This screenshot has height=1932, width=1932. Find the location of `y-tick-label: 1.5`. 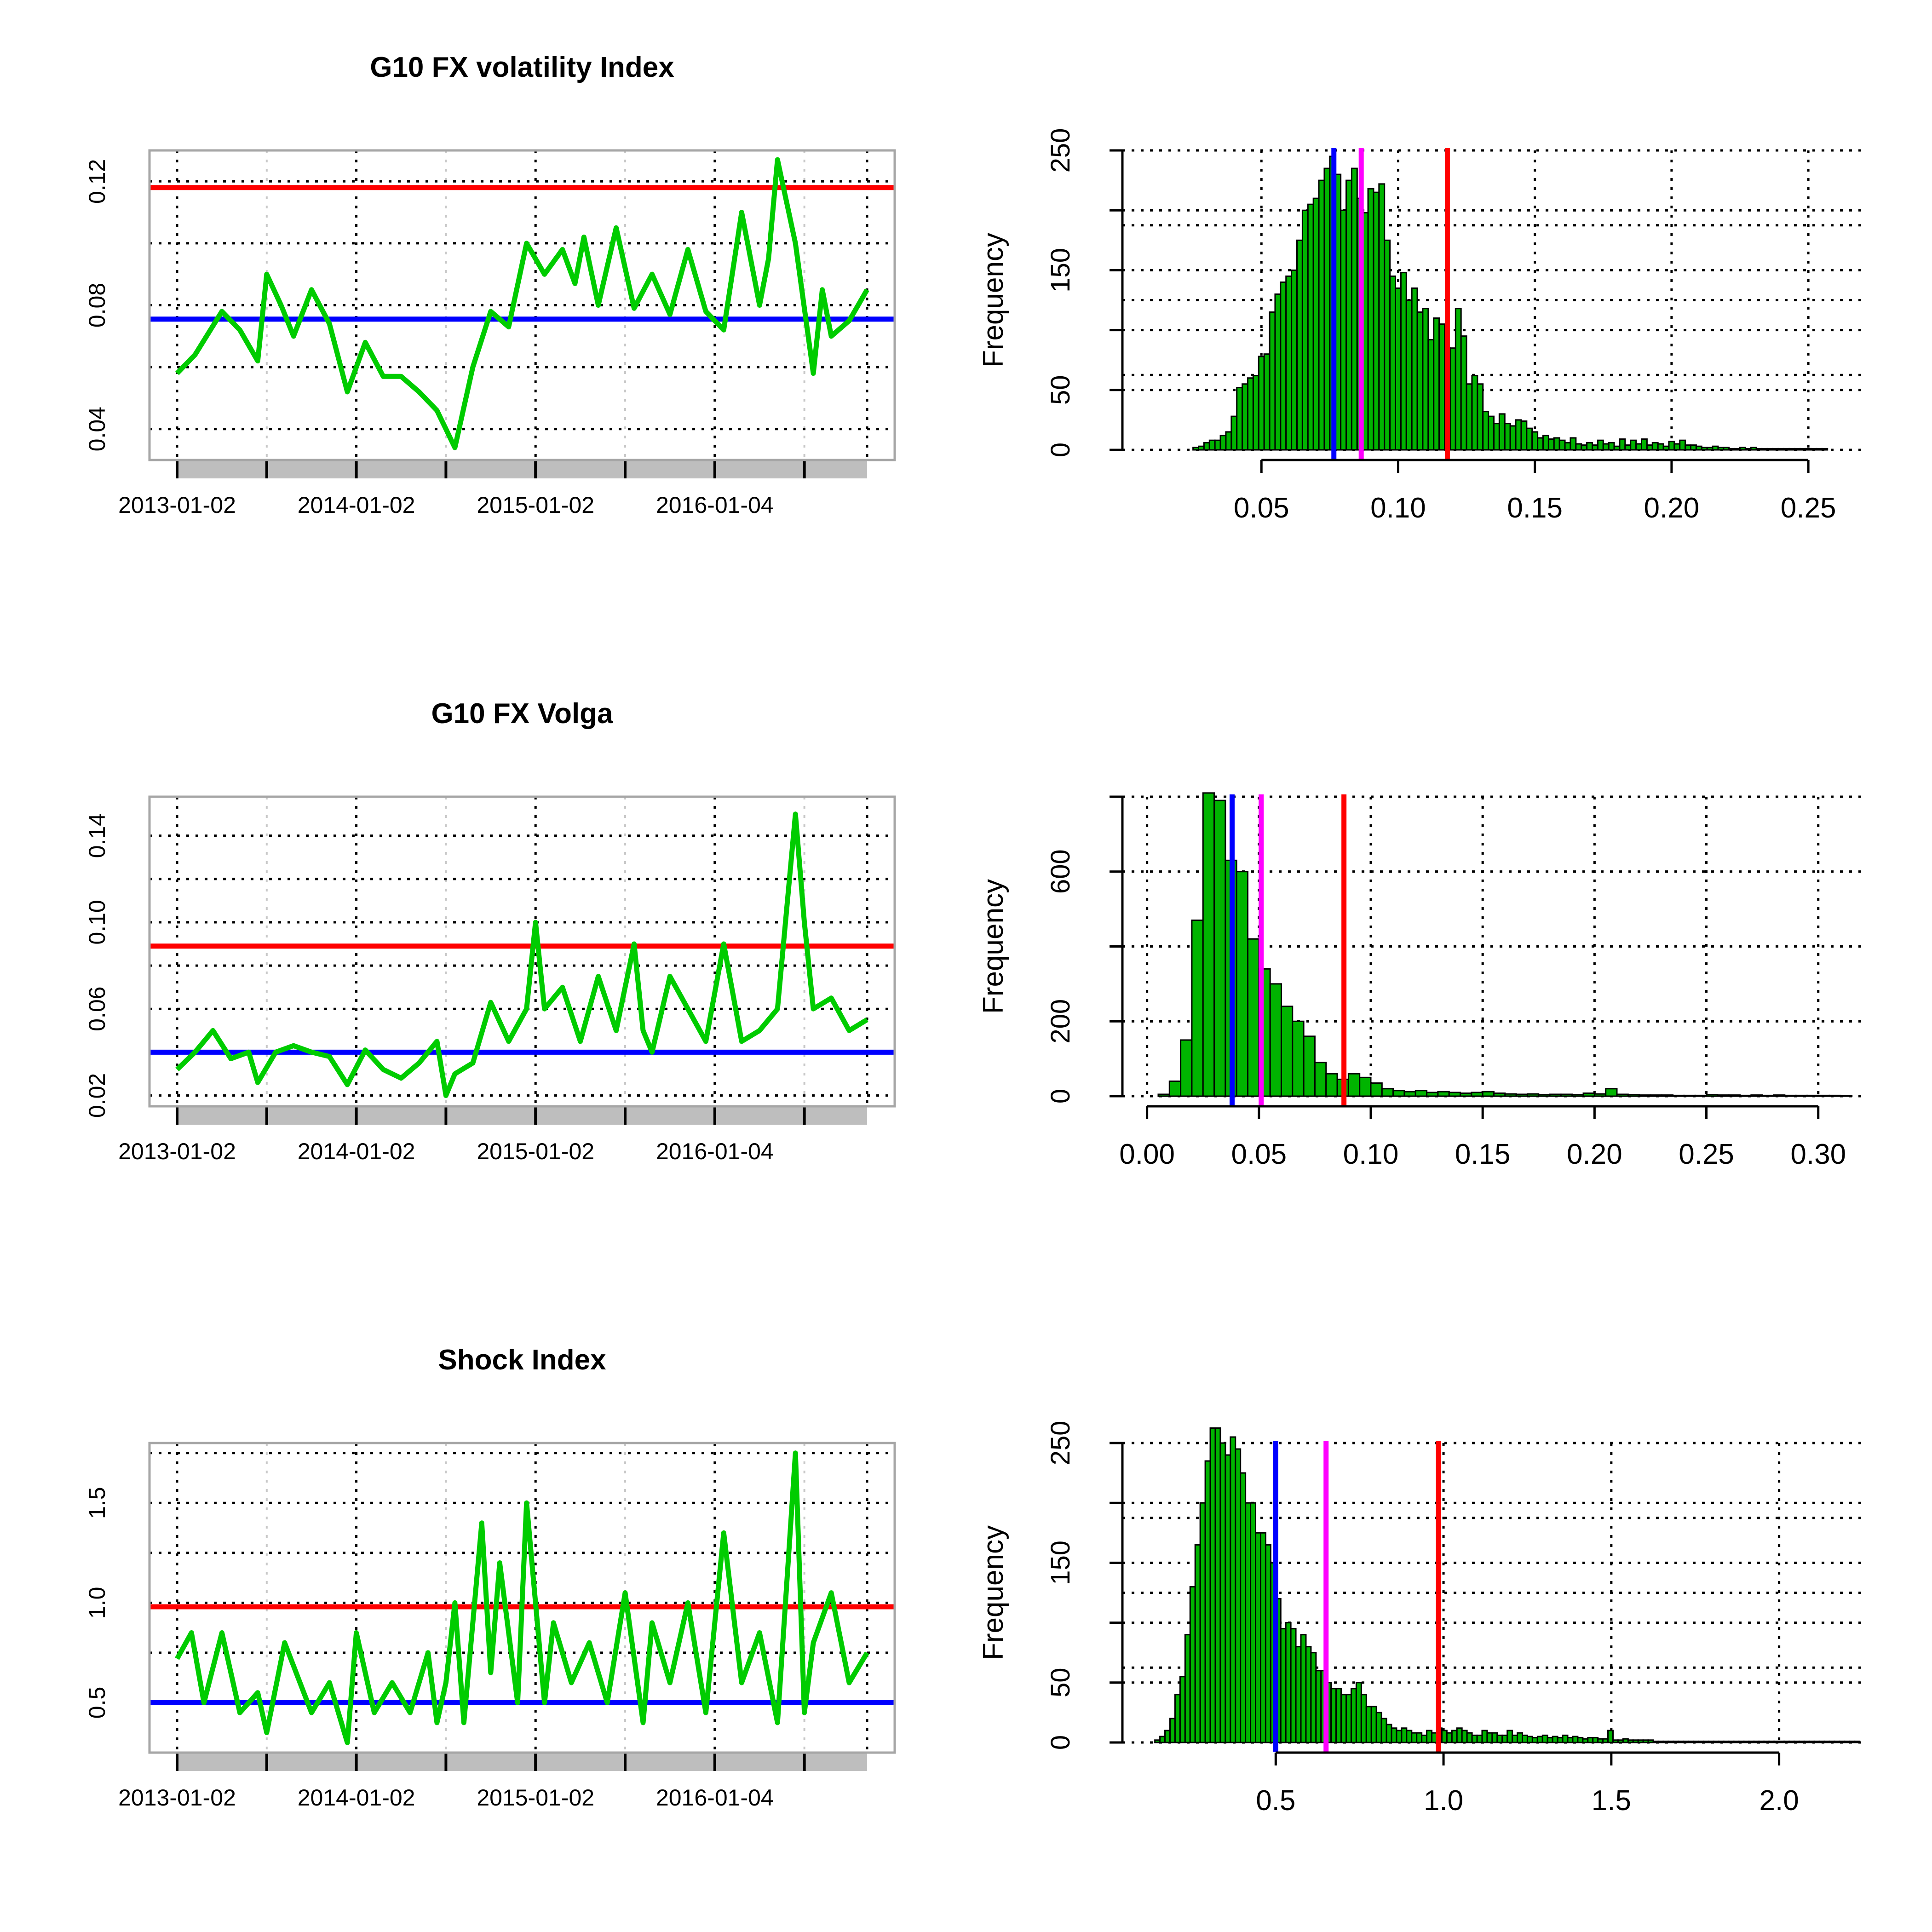

y-tick-label: 1.5 is located at coordinates (97, 1503).